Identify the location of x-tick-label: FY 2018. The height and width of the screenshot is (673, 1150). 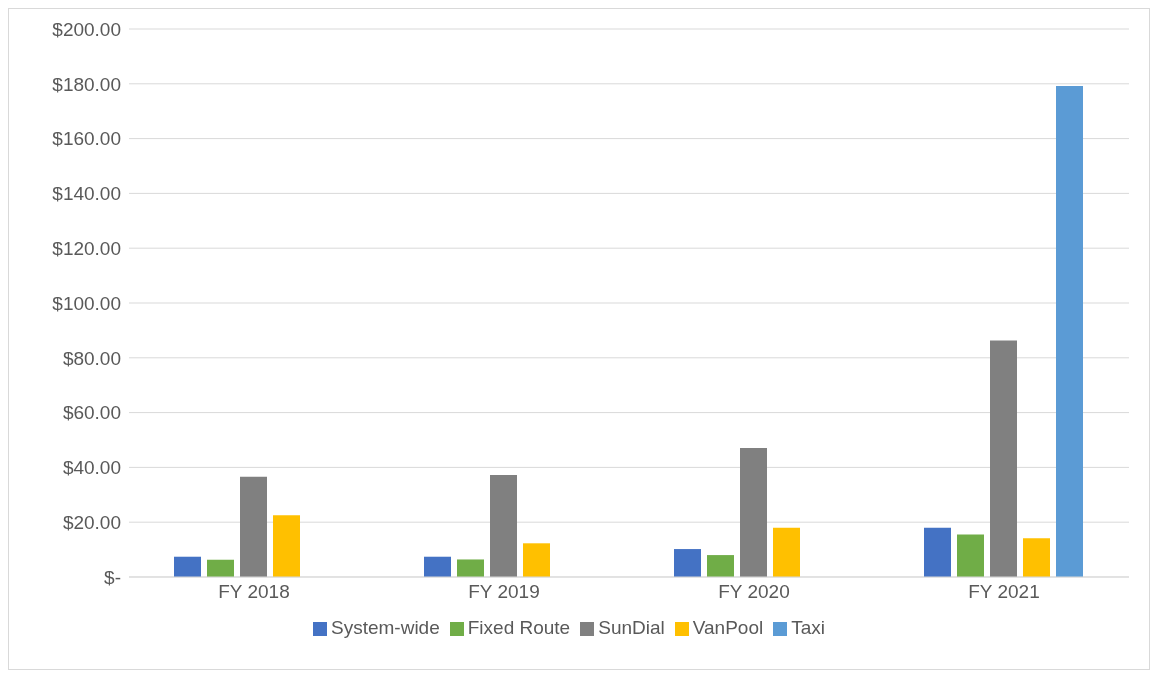
(254, 592).